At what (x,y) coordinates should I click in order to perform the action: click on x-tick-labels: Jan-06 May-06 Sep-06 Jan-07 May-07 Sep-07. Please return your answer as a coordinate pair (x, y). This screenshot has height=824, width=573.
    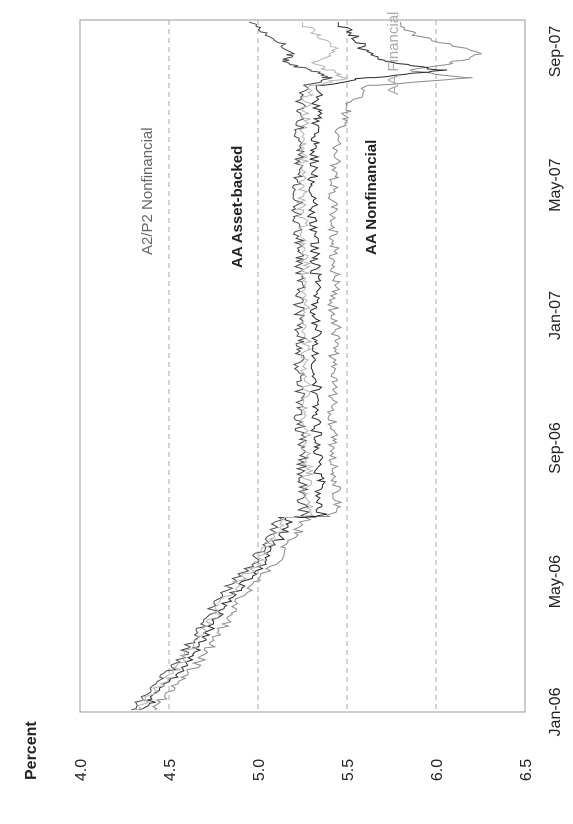
    Looking at the image, I should click on (555, 381).